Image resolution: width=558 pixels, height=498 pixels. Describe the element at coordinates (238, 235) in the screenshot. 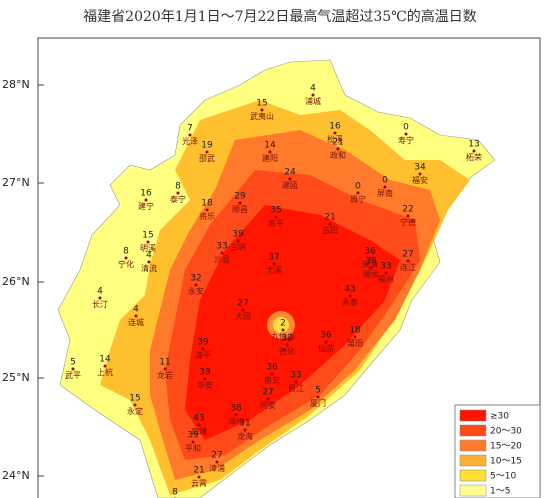

I see `station-value: 39` at that location.